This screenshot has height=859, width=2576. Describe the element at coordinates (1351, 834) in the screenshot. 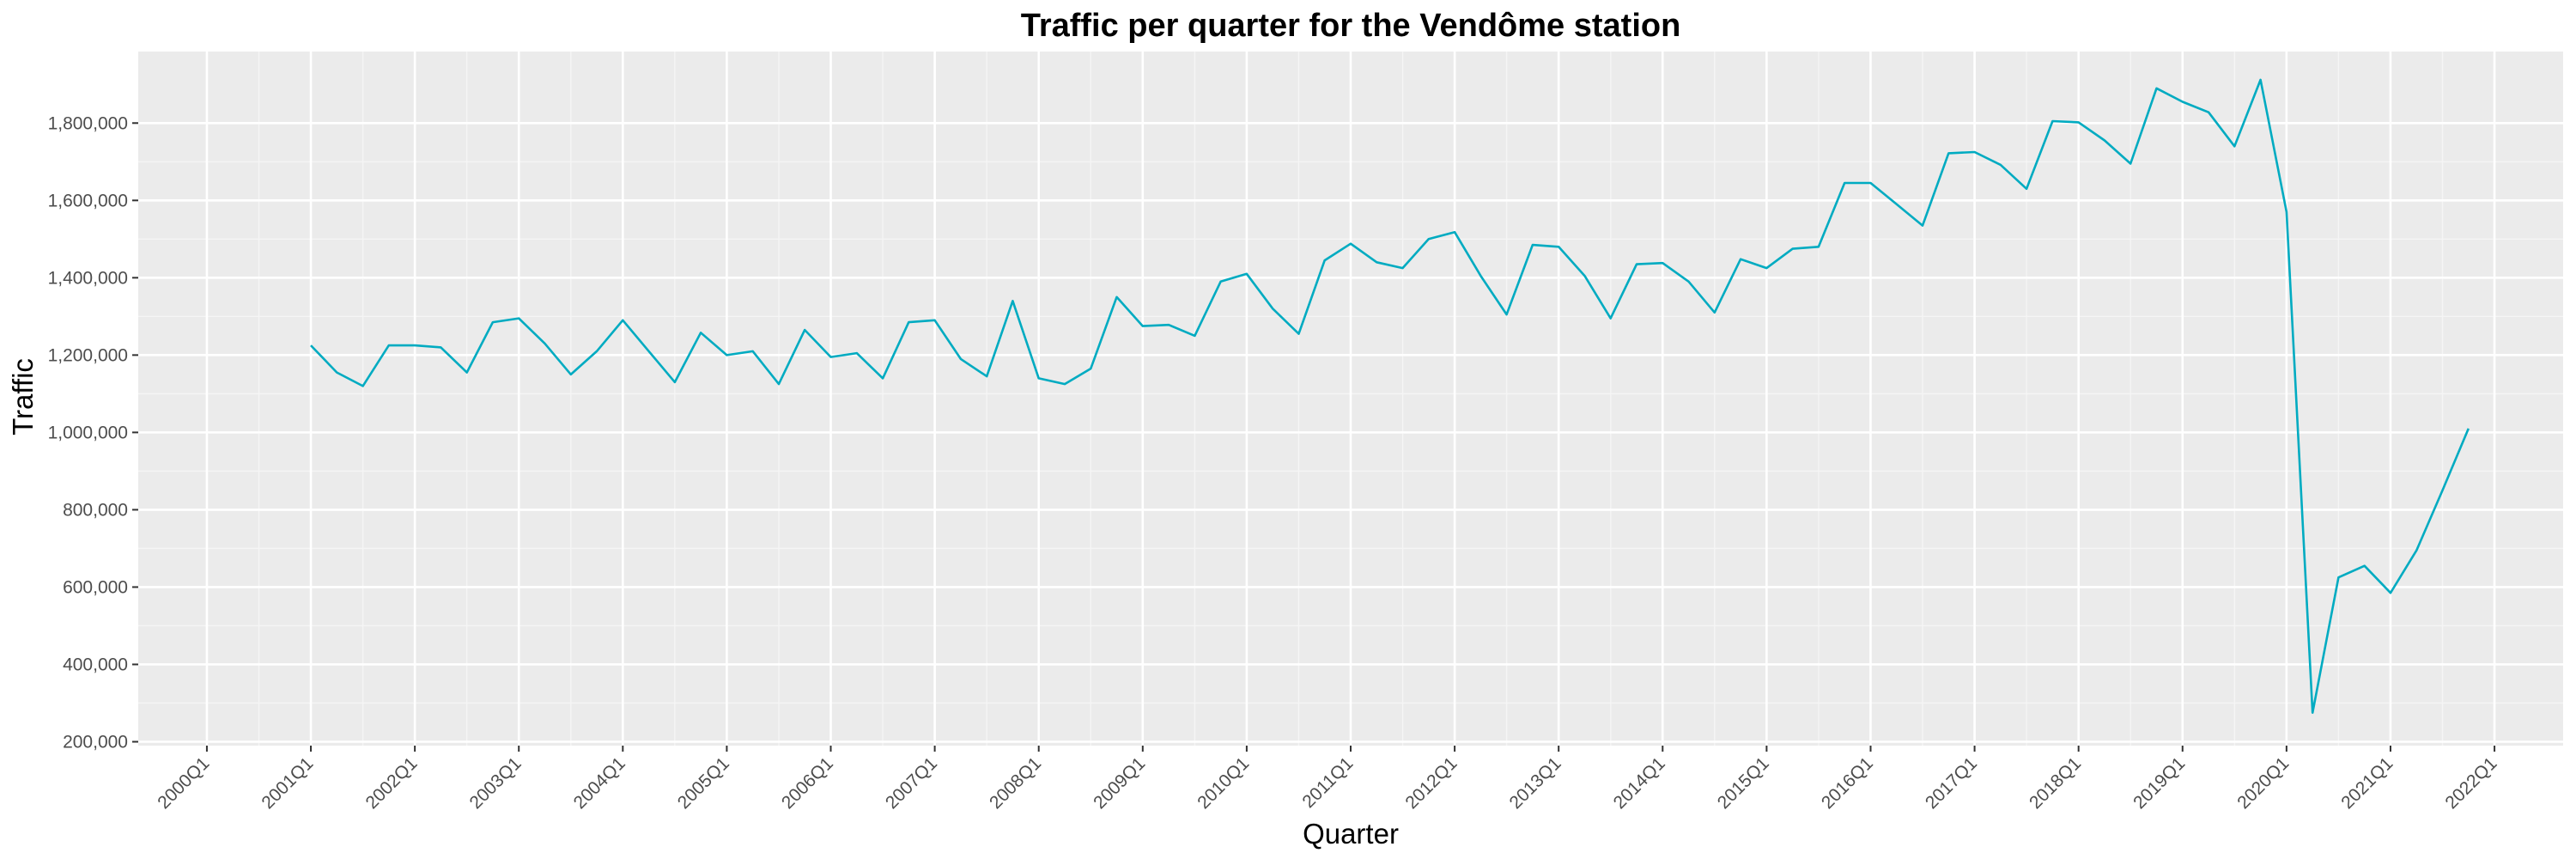

I see `x-axis-title: Quarter` at that location.